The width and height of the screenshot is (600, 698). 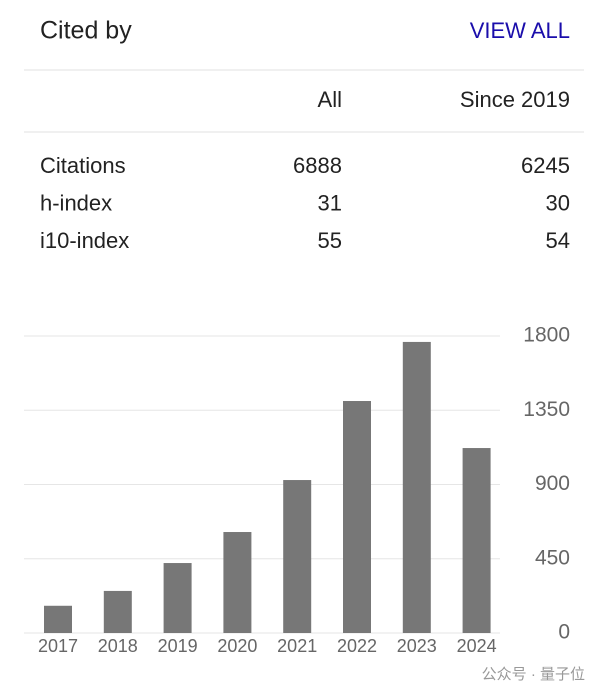 I want to click on y-tick-label: 1800, so click(x=546, y=335).